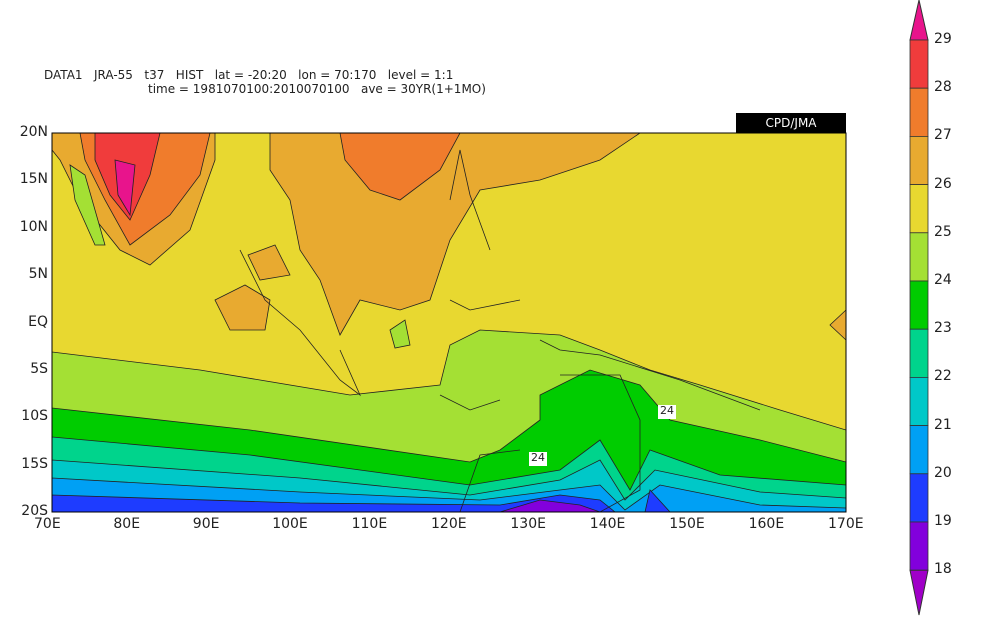  Describe the element at coordinates (607, 524) in the screenshot. I see `lon-tick-label: 140E` at that location.